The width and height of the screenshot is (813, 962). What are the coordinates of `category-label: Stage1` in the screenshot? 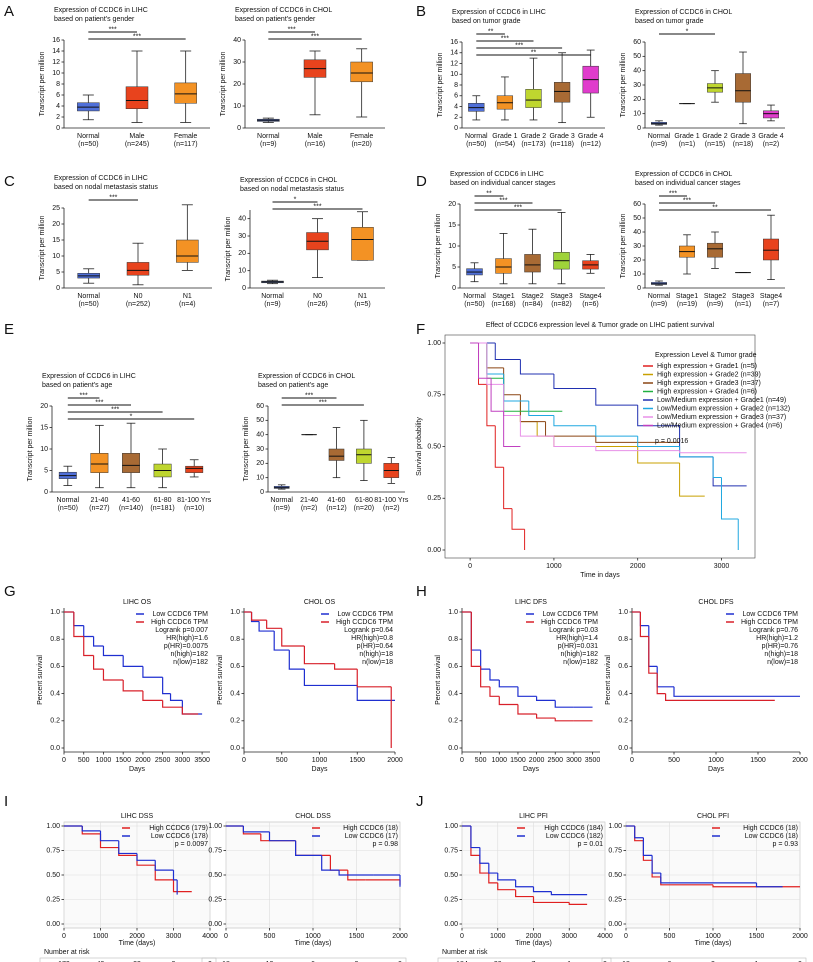 It's located at (503, 296).